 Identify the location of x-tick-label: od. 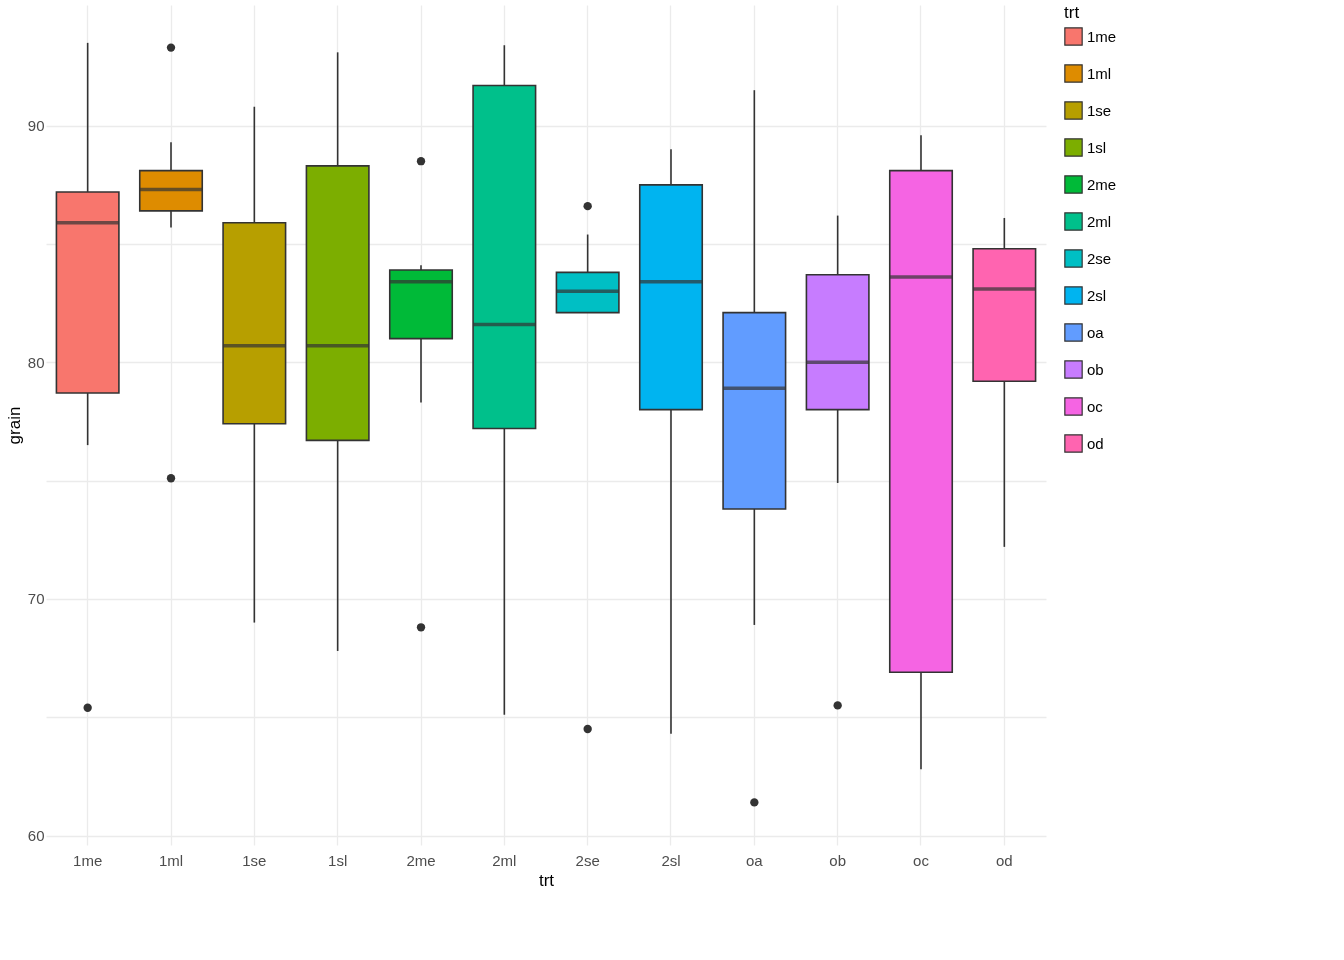
(1004, 860).